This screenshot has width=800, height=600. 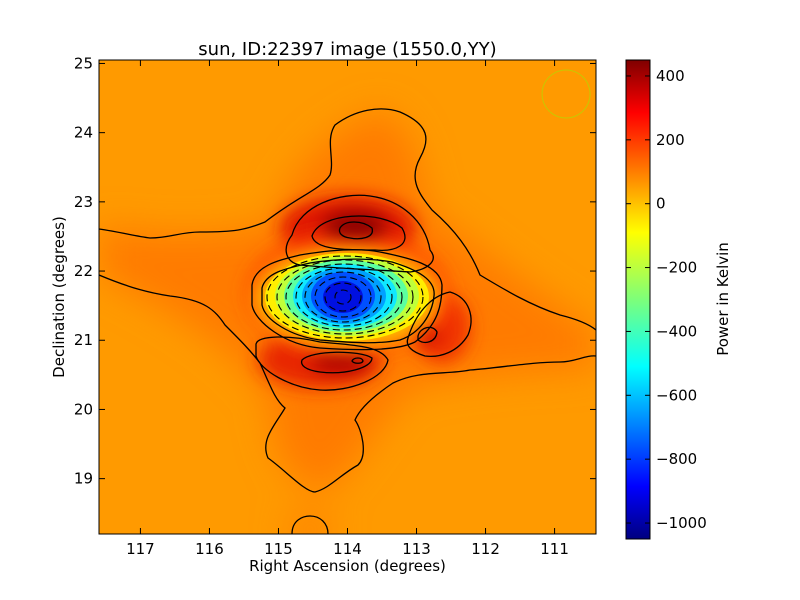 What do you see at coordinates (83, 63) in the screenshot?
I see `y-tick-label: 25` at bounding box center [83, 63].